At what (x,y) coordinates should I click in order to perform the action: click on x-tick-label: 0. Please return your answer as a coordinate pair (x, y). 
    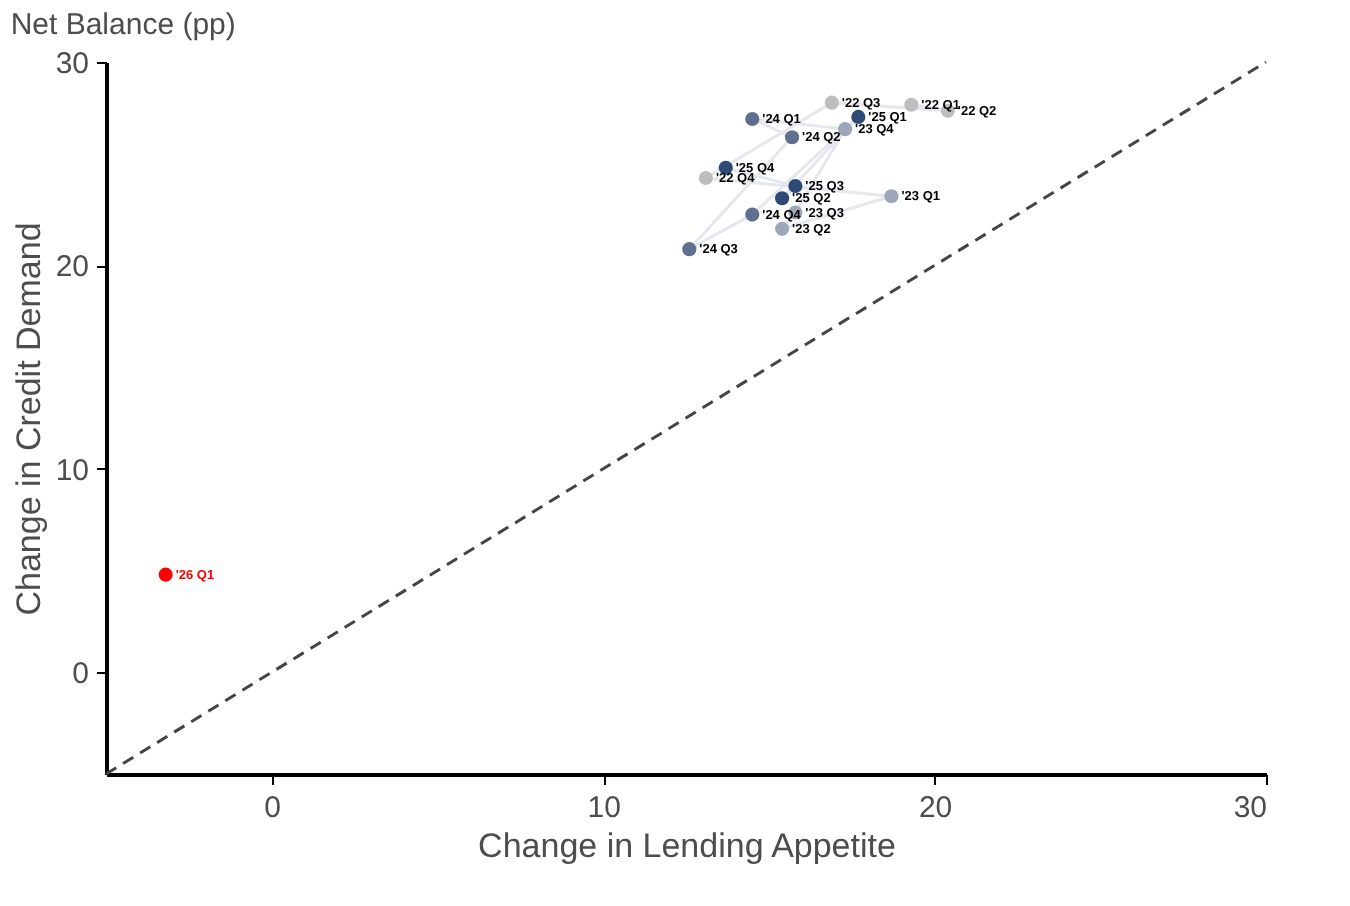
    Looking at the image, I should click on (273, 808).